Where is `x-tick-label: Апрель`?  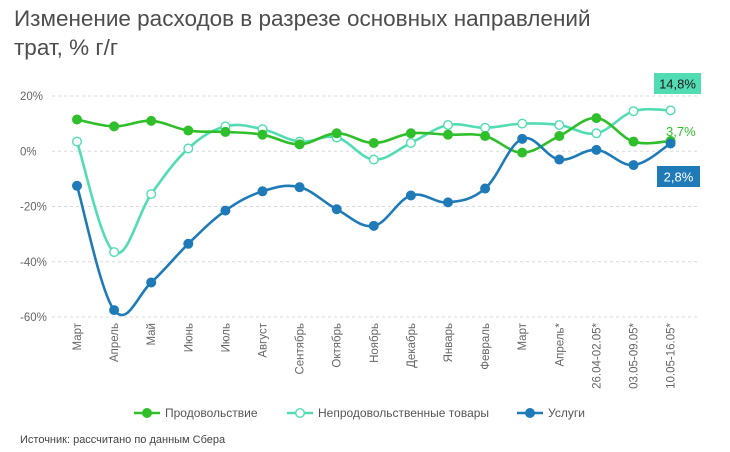
x-tick-label: Апрель is located at coordinates (115, 342).